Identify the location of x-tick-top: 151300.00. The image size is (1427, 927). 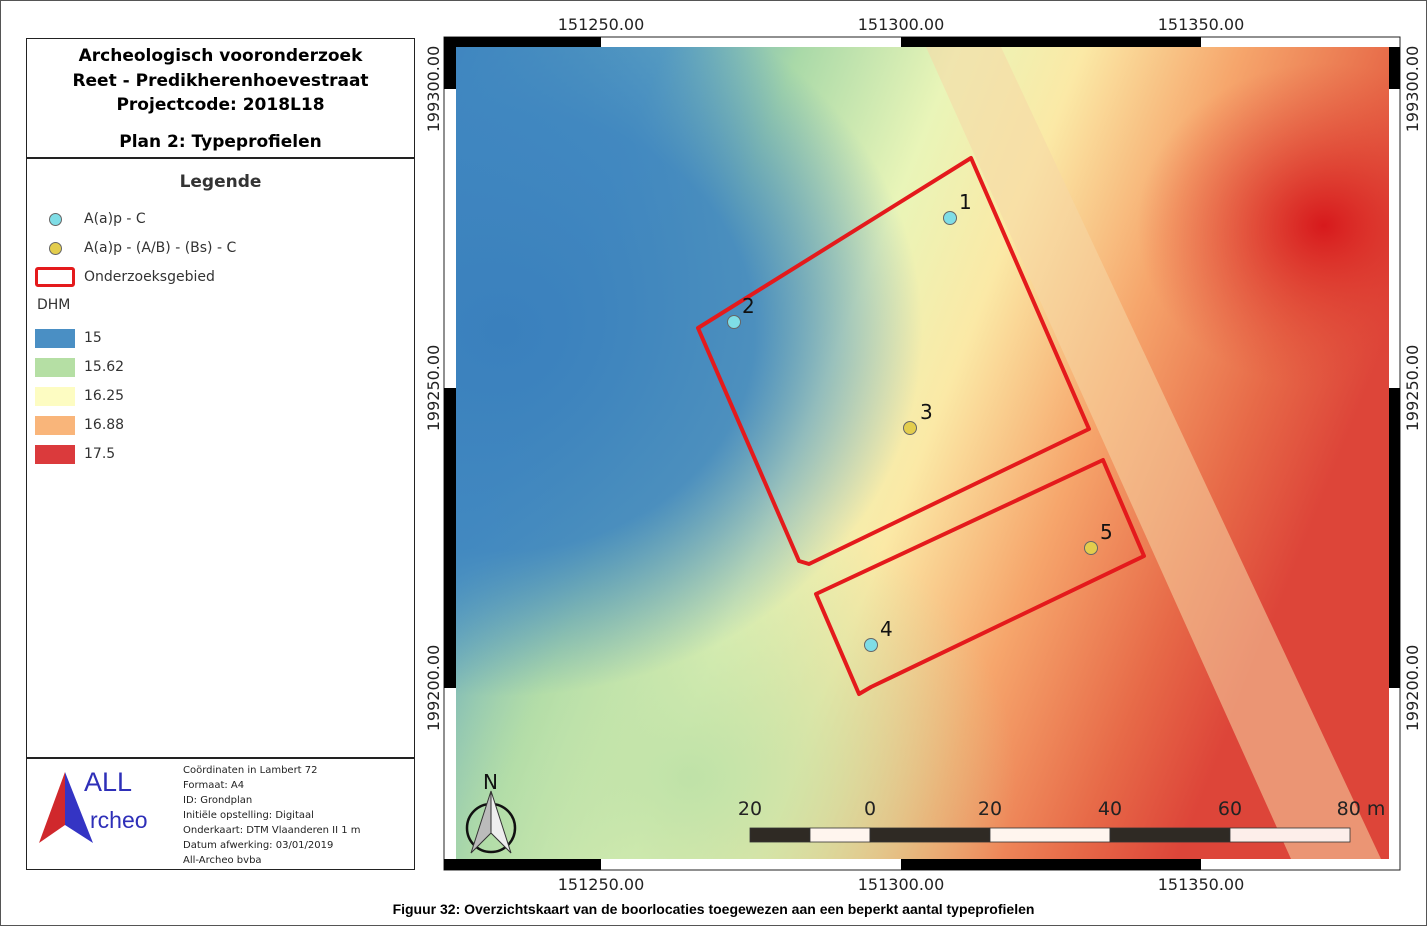
(901, 24).